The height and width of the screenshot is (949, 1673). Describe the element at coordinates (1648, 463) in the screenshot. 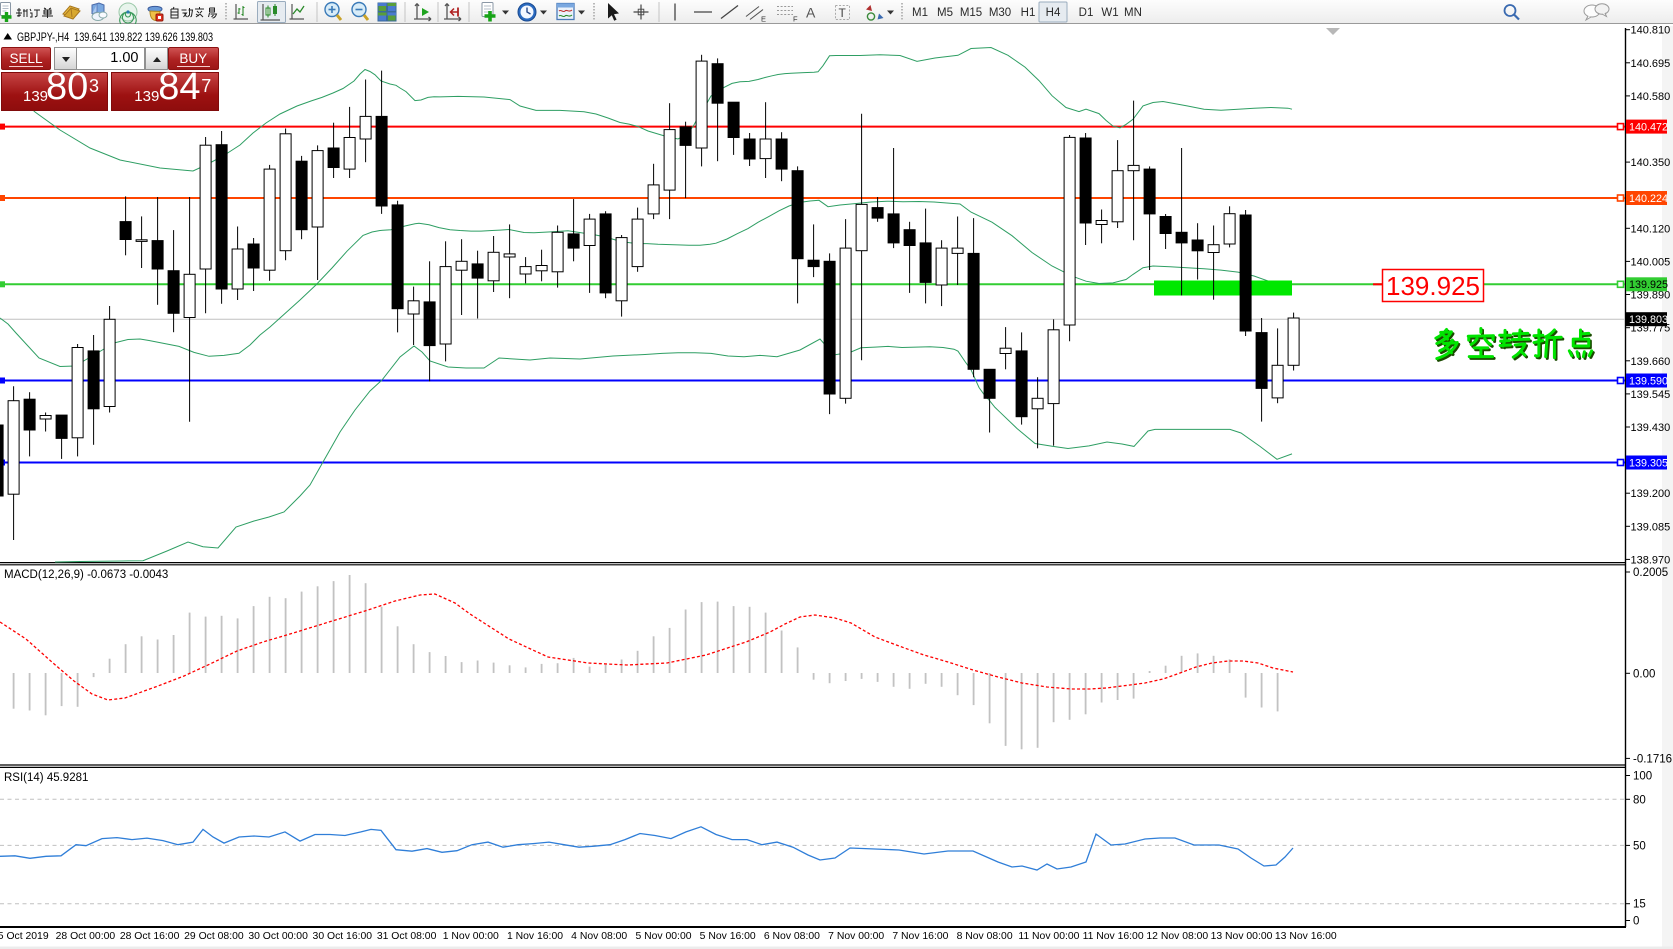

I see `svg-text: 139.305` at that location.